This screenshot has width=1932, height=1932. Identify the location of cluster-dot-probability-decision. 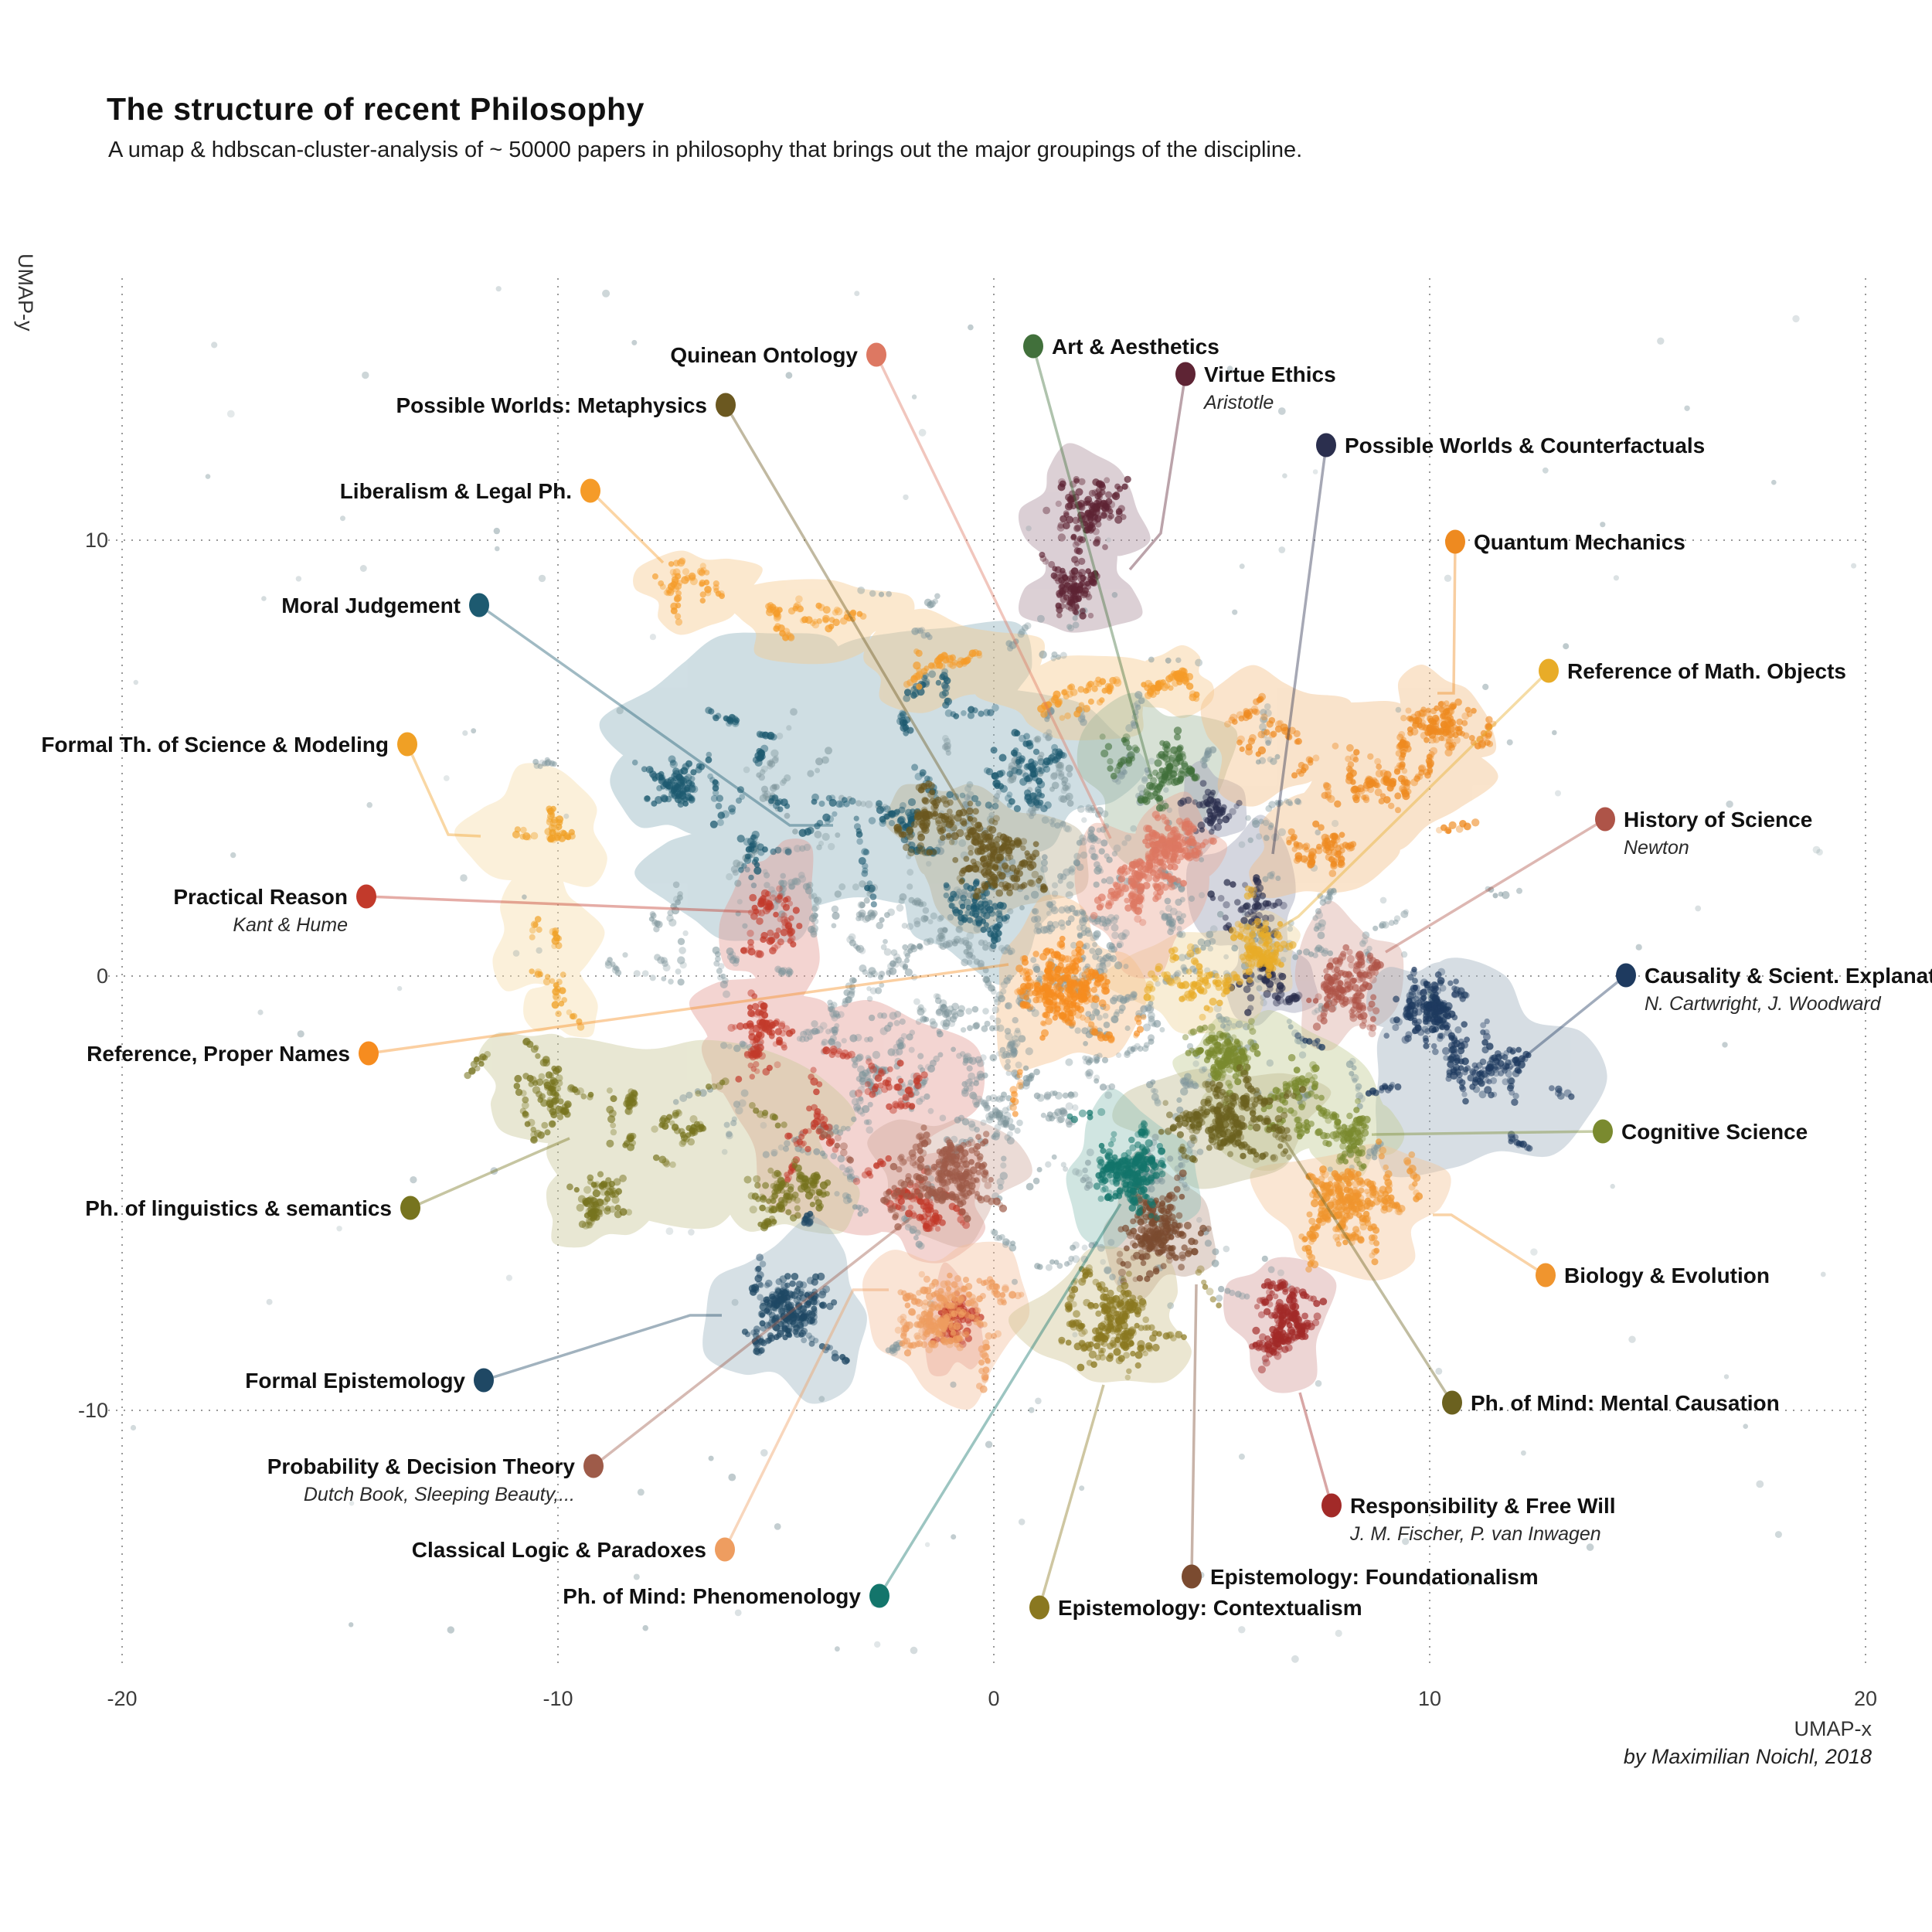
(593, 1466).